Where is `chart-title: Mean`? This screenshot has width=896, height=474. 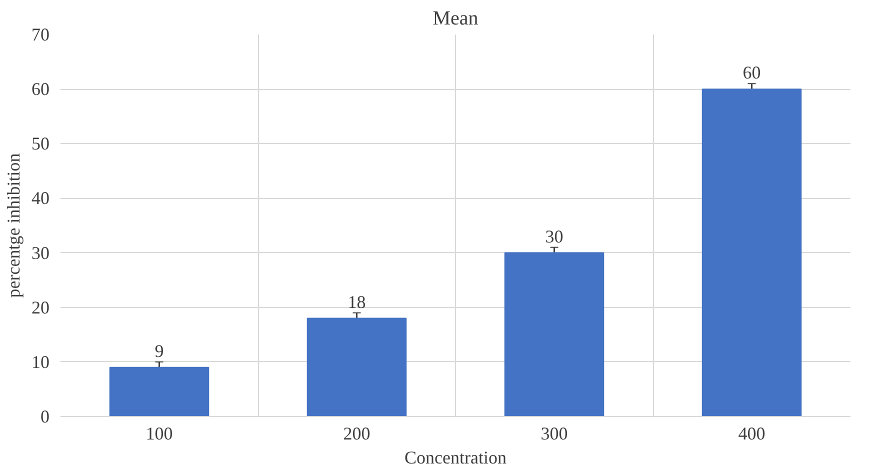 chart-title: Mean is located at coordinates (455, 19).